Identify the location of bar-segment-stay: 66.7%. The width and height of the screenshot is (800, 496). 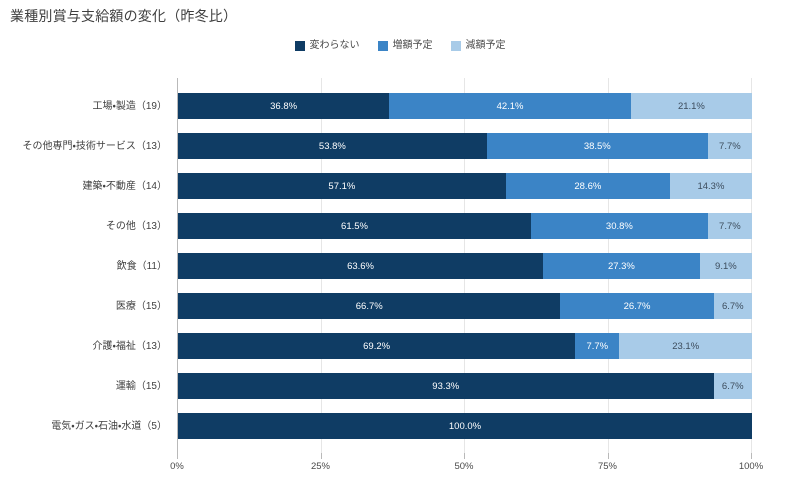
(369, 306).